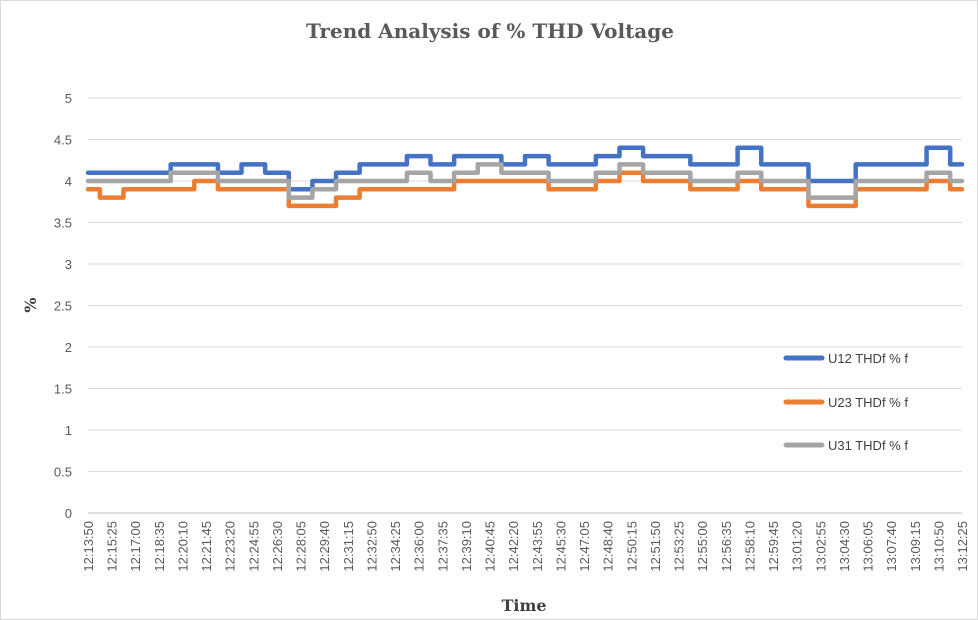 The image size is (978, 620). What do you see at coordinates (608, 546) in the screenshot?
I see `x-tick-label: 12:48:40` at bounding box center [608, 546].